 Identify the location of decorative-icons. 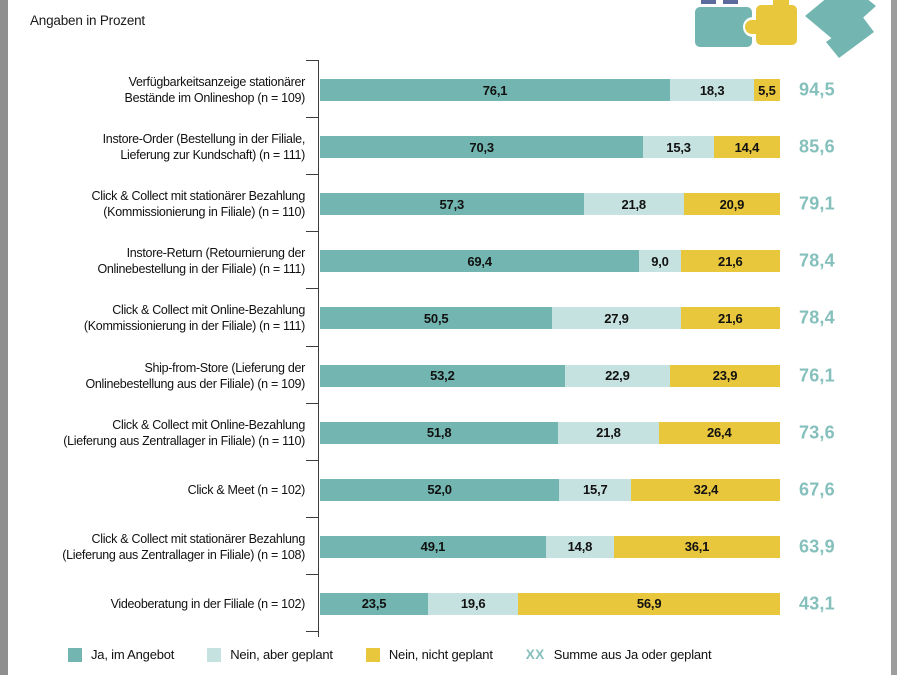
(785, 33).